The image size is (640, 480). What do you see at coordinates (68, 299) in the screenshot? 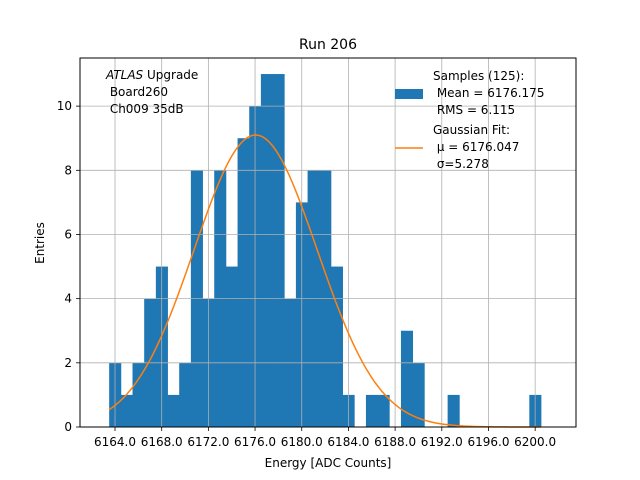
I see `y-tick-label: 4` at bounding box center [68, 299].